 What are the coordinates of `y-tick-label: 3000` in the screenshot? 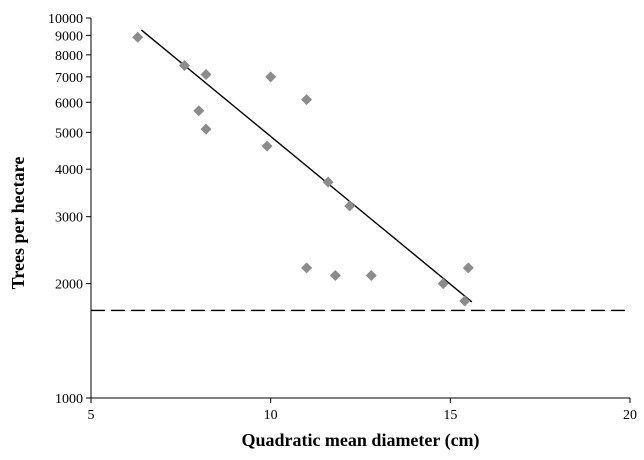 It's located at (69, 218).